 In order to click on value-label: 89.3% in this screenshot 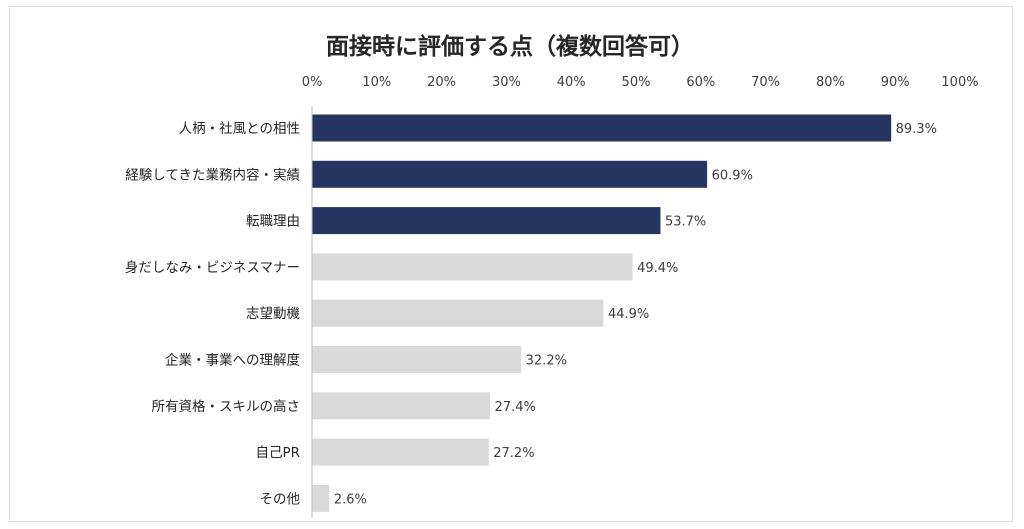, I will do `click(916, 129)`.